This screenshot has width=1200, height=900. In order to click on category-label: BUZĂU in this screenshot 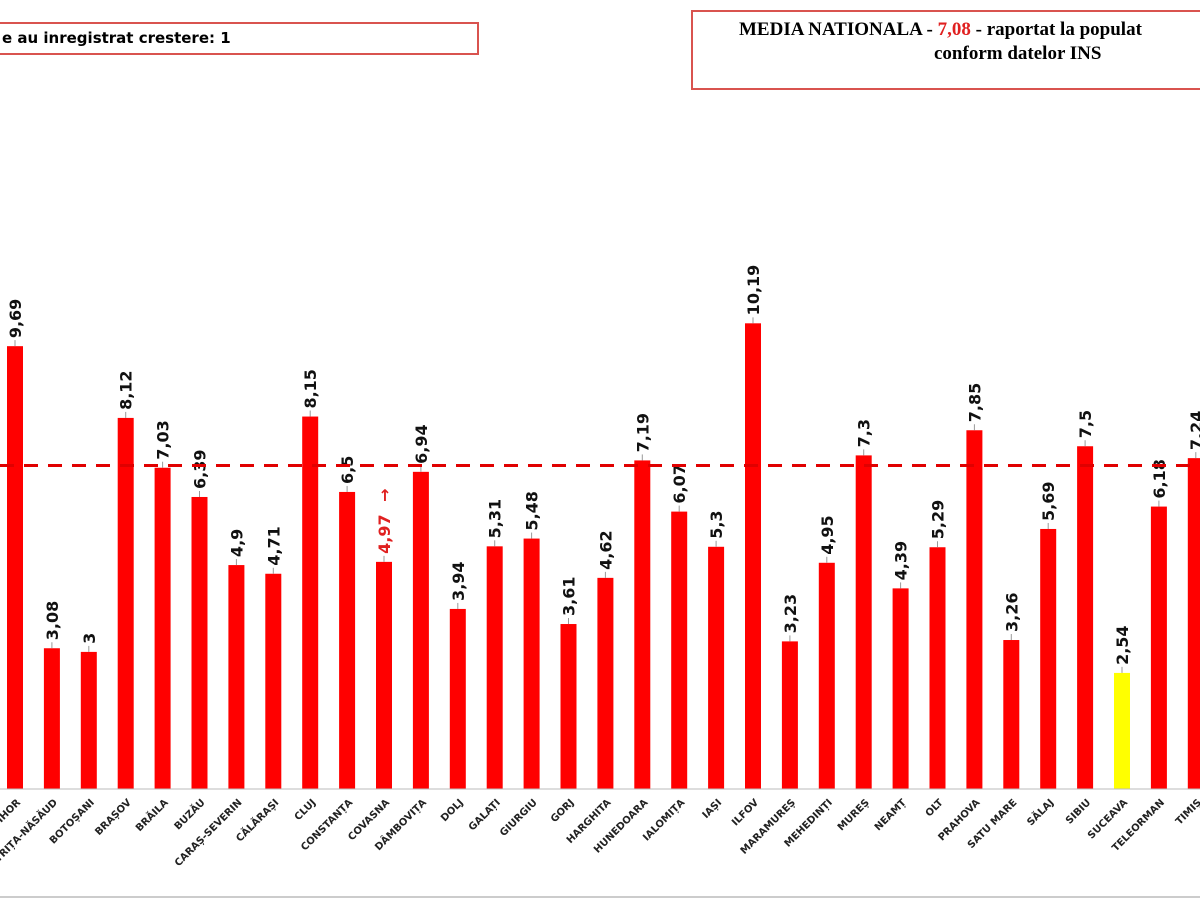, I will do `click(189, 814)`.